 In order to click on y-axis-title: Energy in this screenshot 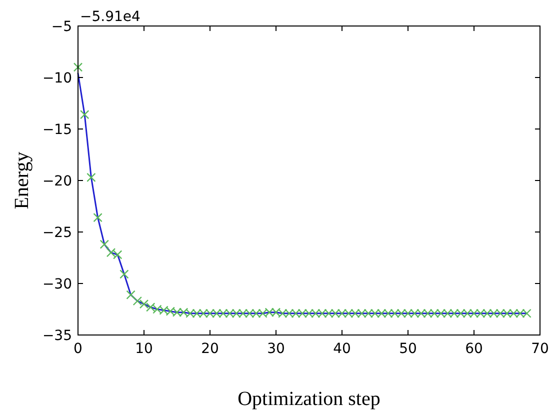, I will do `click(22, 181)`.